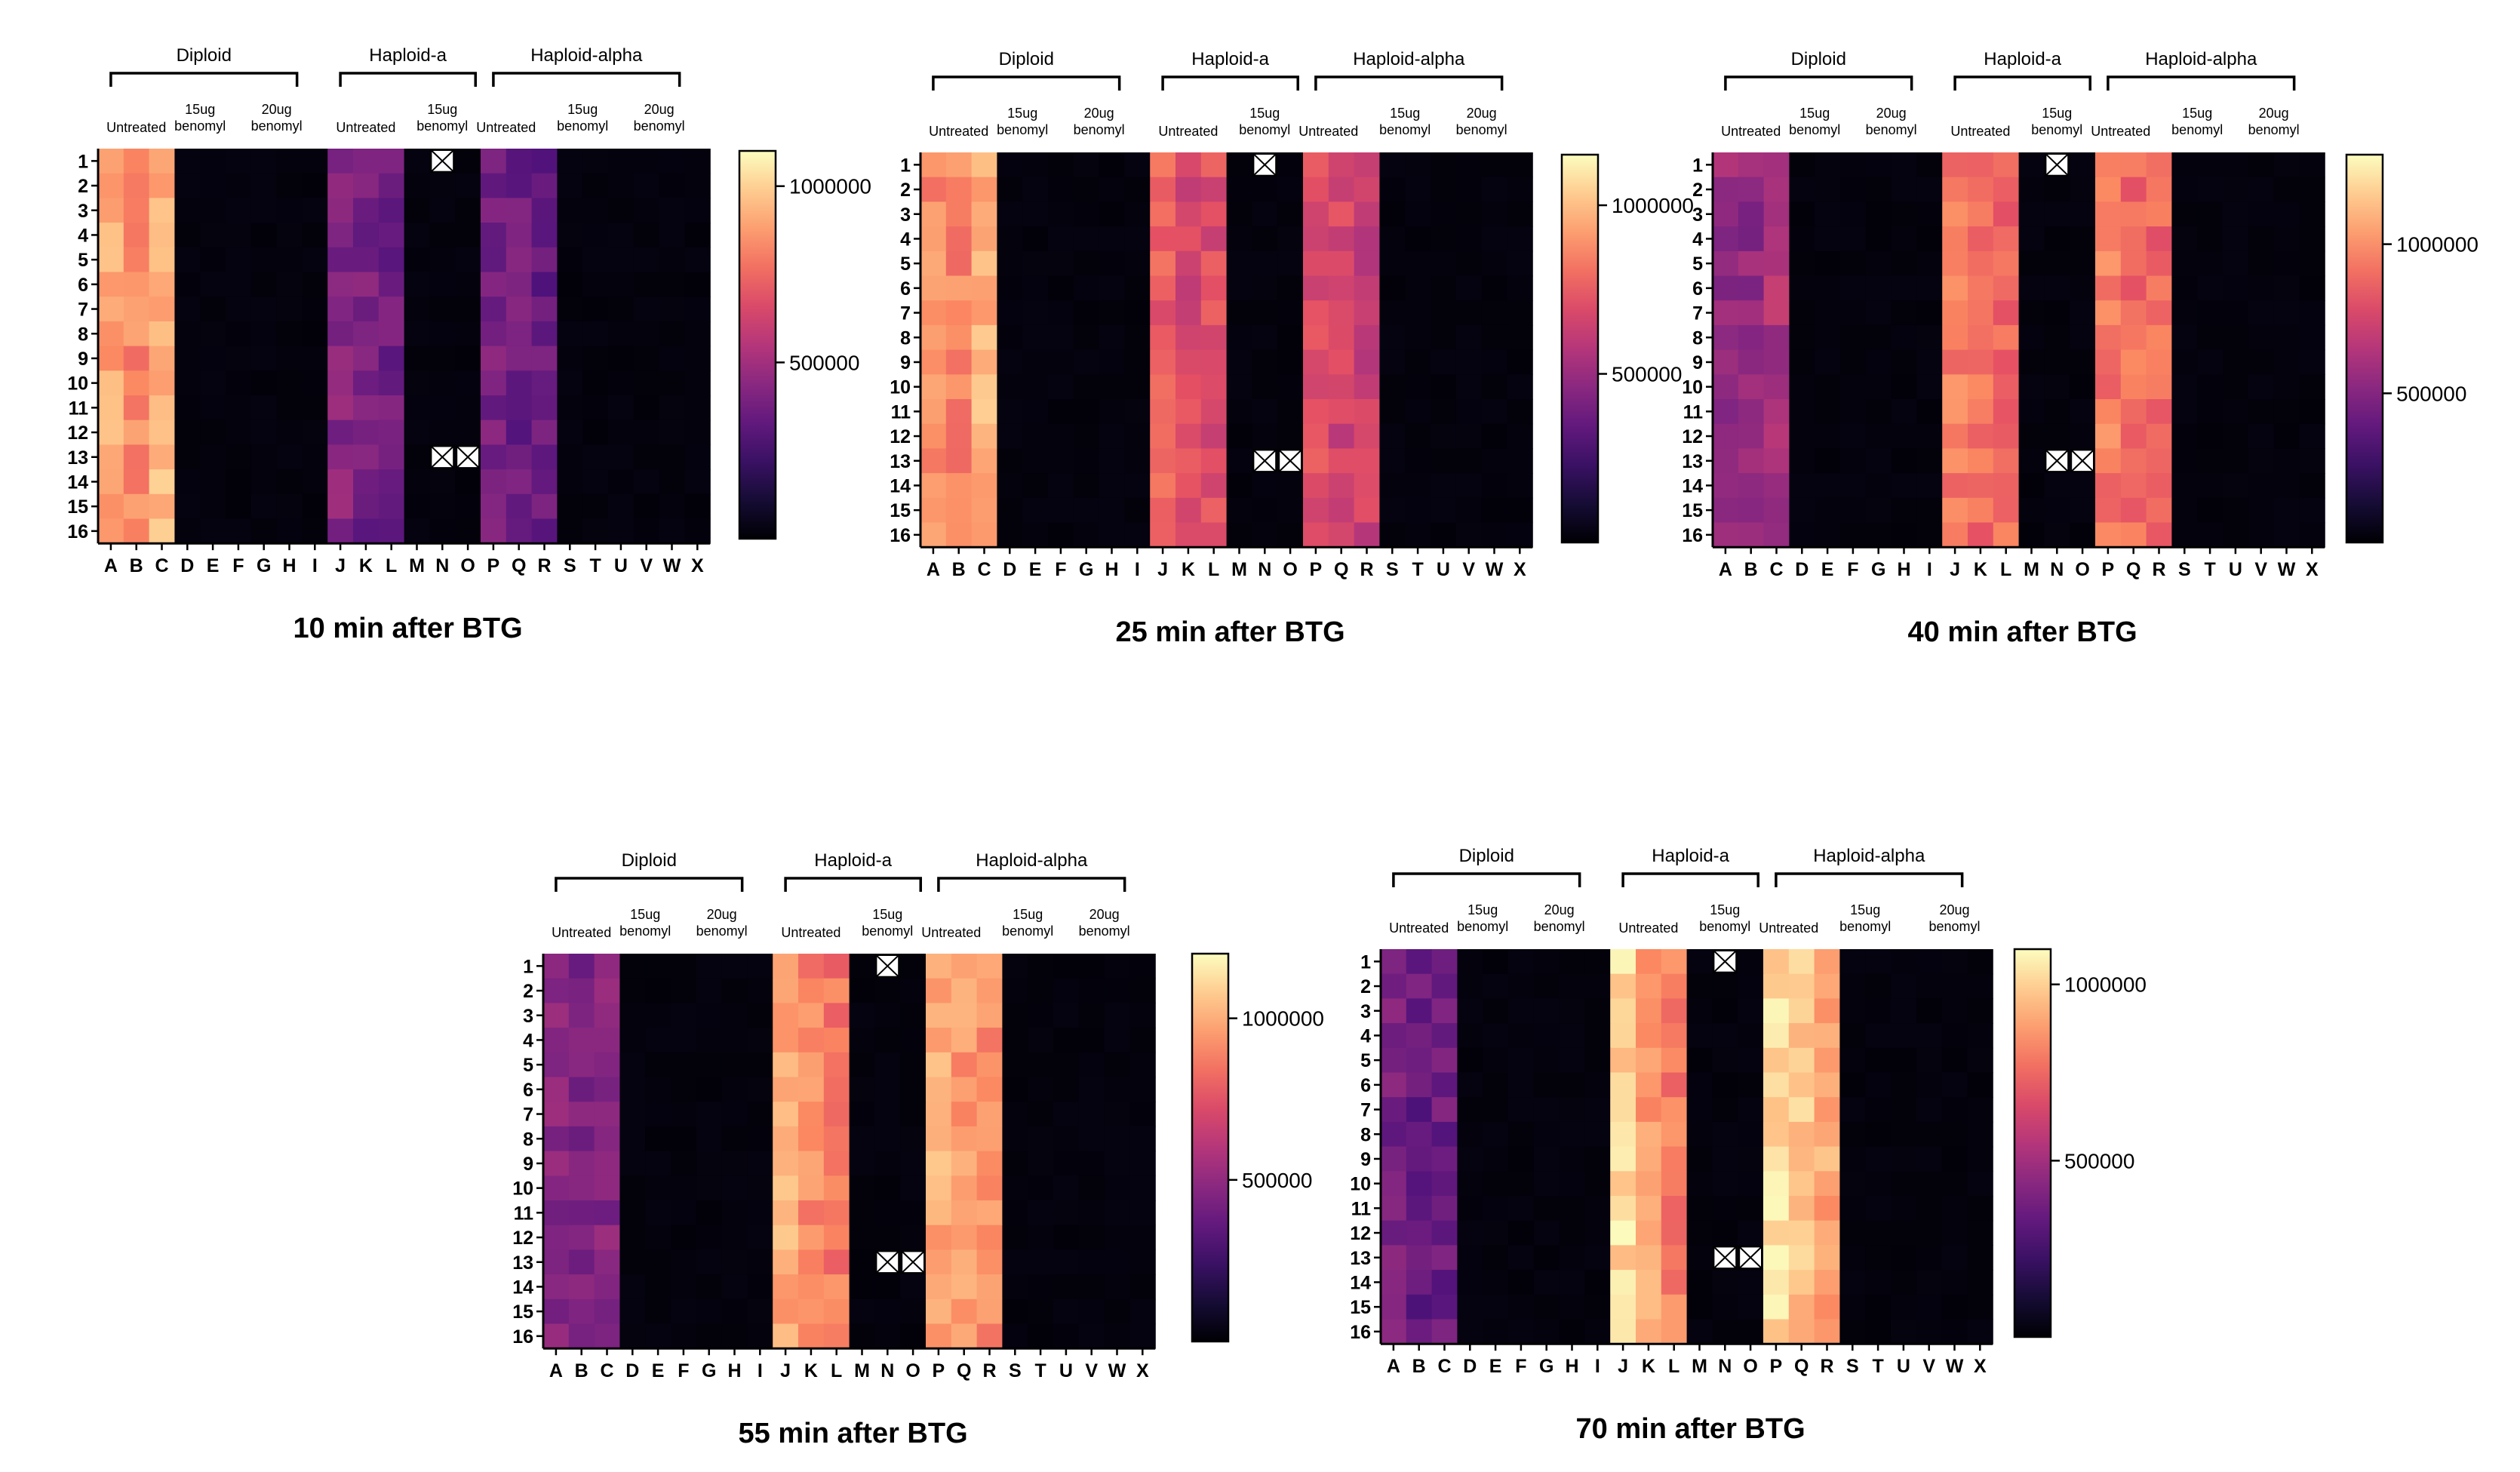 The height and width of the screenshot is (1472, 2520). I want to click on y-tick-label: 1, so click(1697, 165).